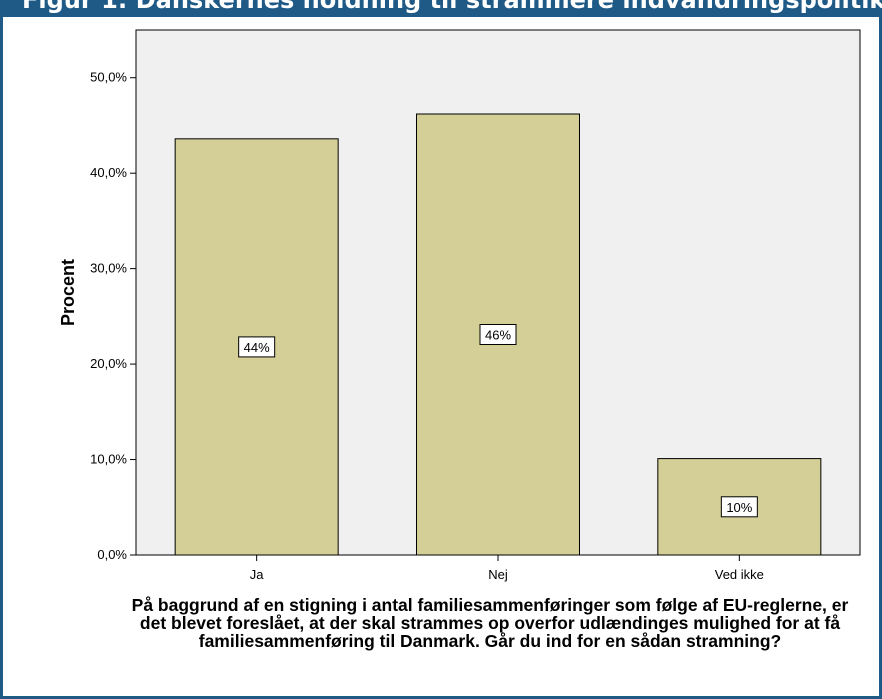  I want to click on y-axis-label: Procent, so click(68, 292).